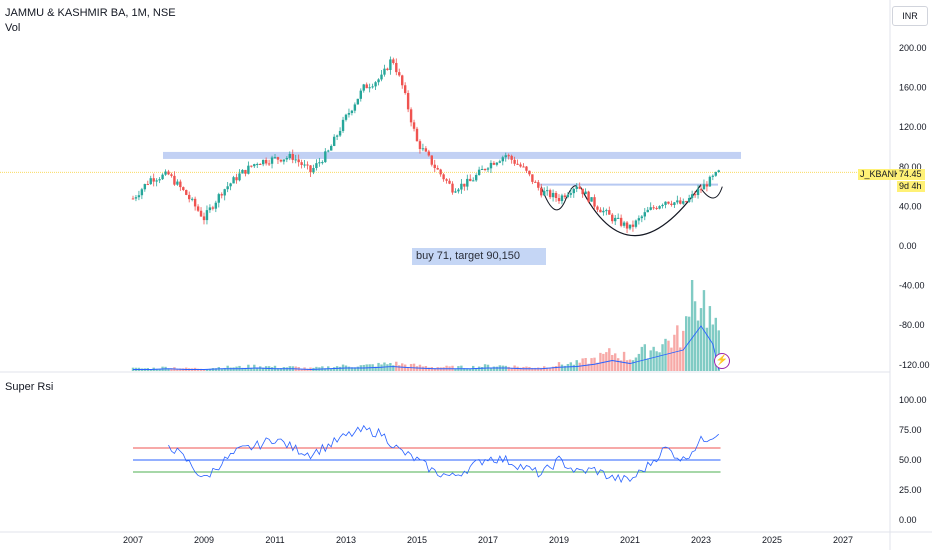  I want to click on price-axis-tick: 200.00, so click(913, 48).